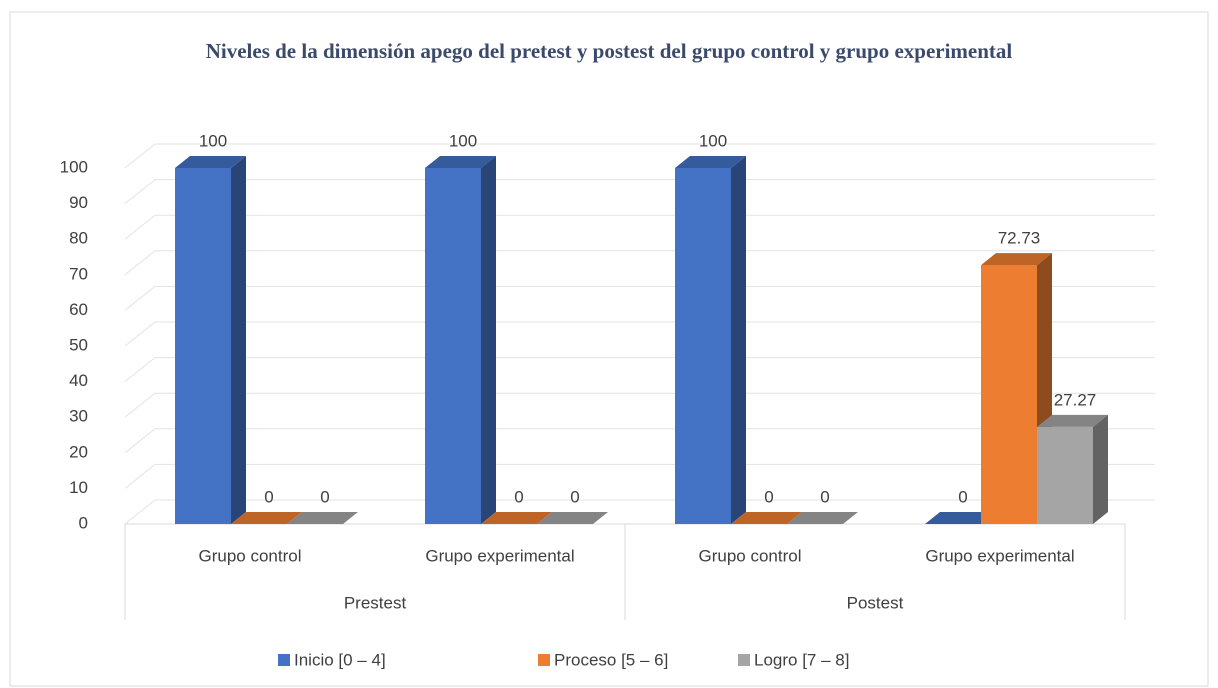 Image resolution: width=1218 pixels, height=688 pixels. What do you see at coordinates (78, 238) in the screenshot?
I see `y-tick-label: 80` at bounding box center [78, 238].